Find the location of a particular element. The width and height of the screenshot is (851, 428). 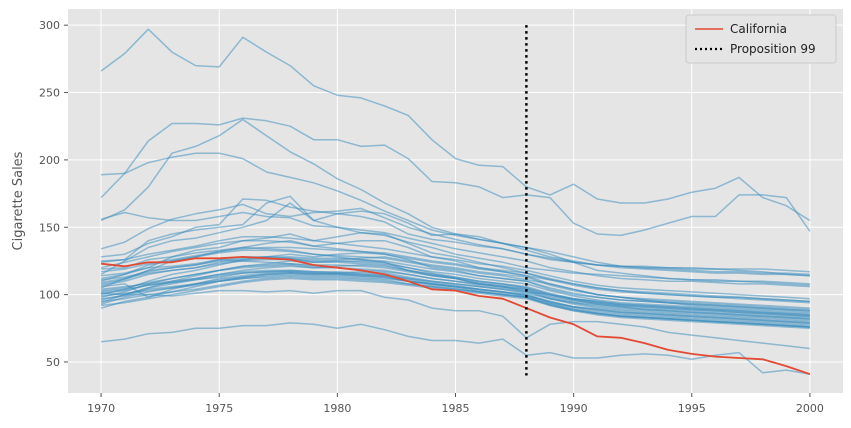

x-tick-label-1985: 1985 is located at coordinates (456, 408).